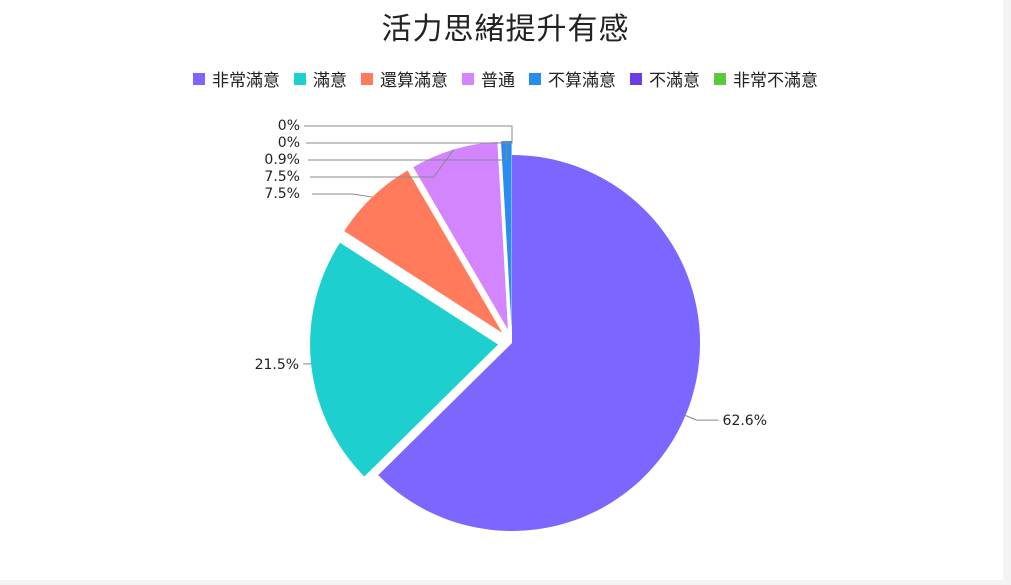 The image size is (1011, 585). What do you see at coordinates (282, 160) in the screenshot?
I see `data-label: 0.9%` at bounding box center [282, 160].